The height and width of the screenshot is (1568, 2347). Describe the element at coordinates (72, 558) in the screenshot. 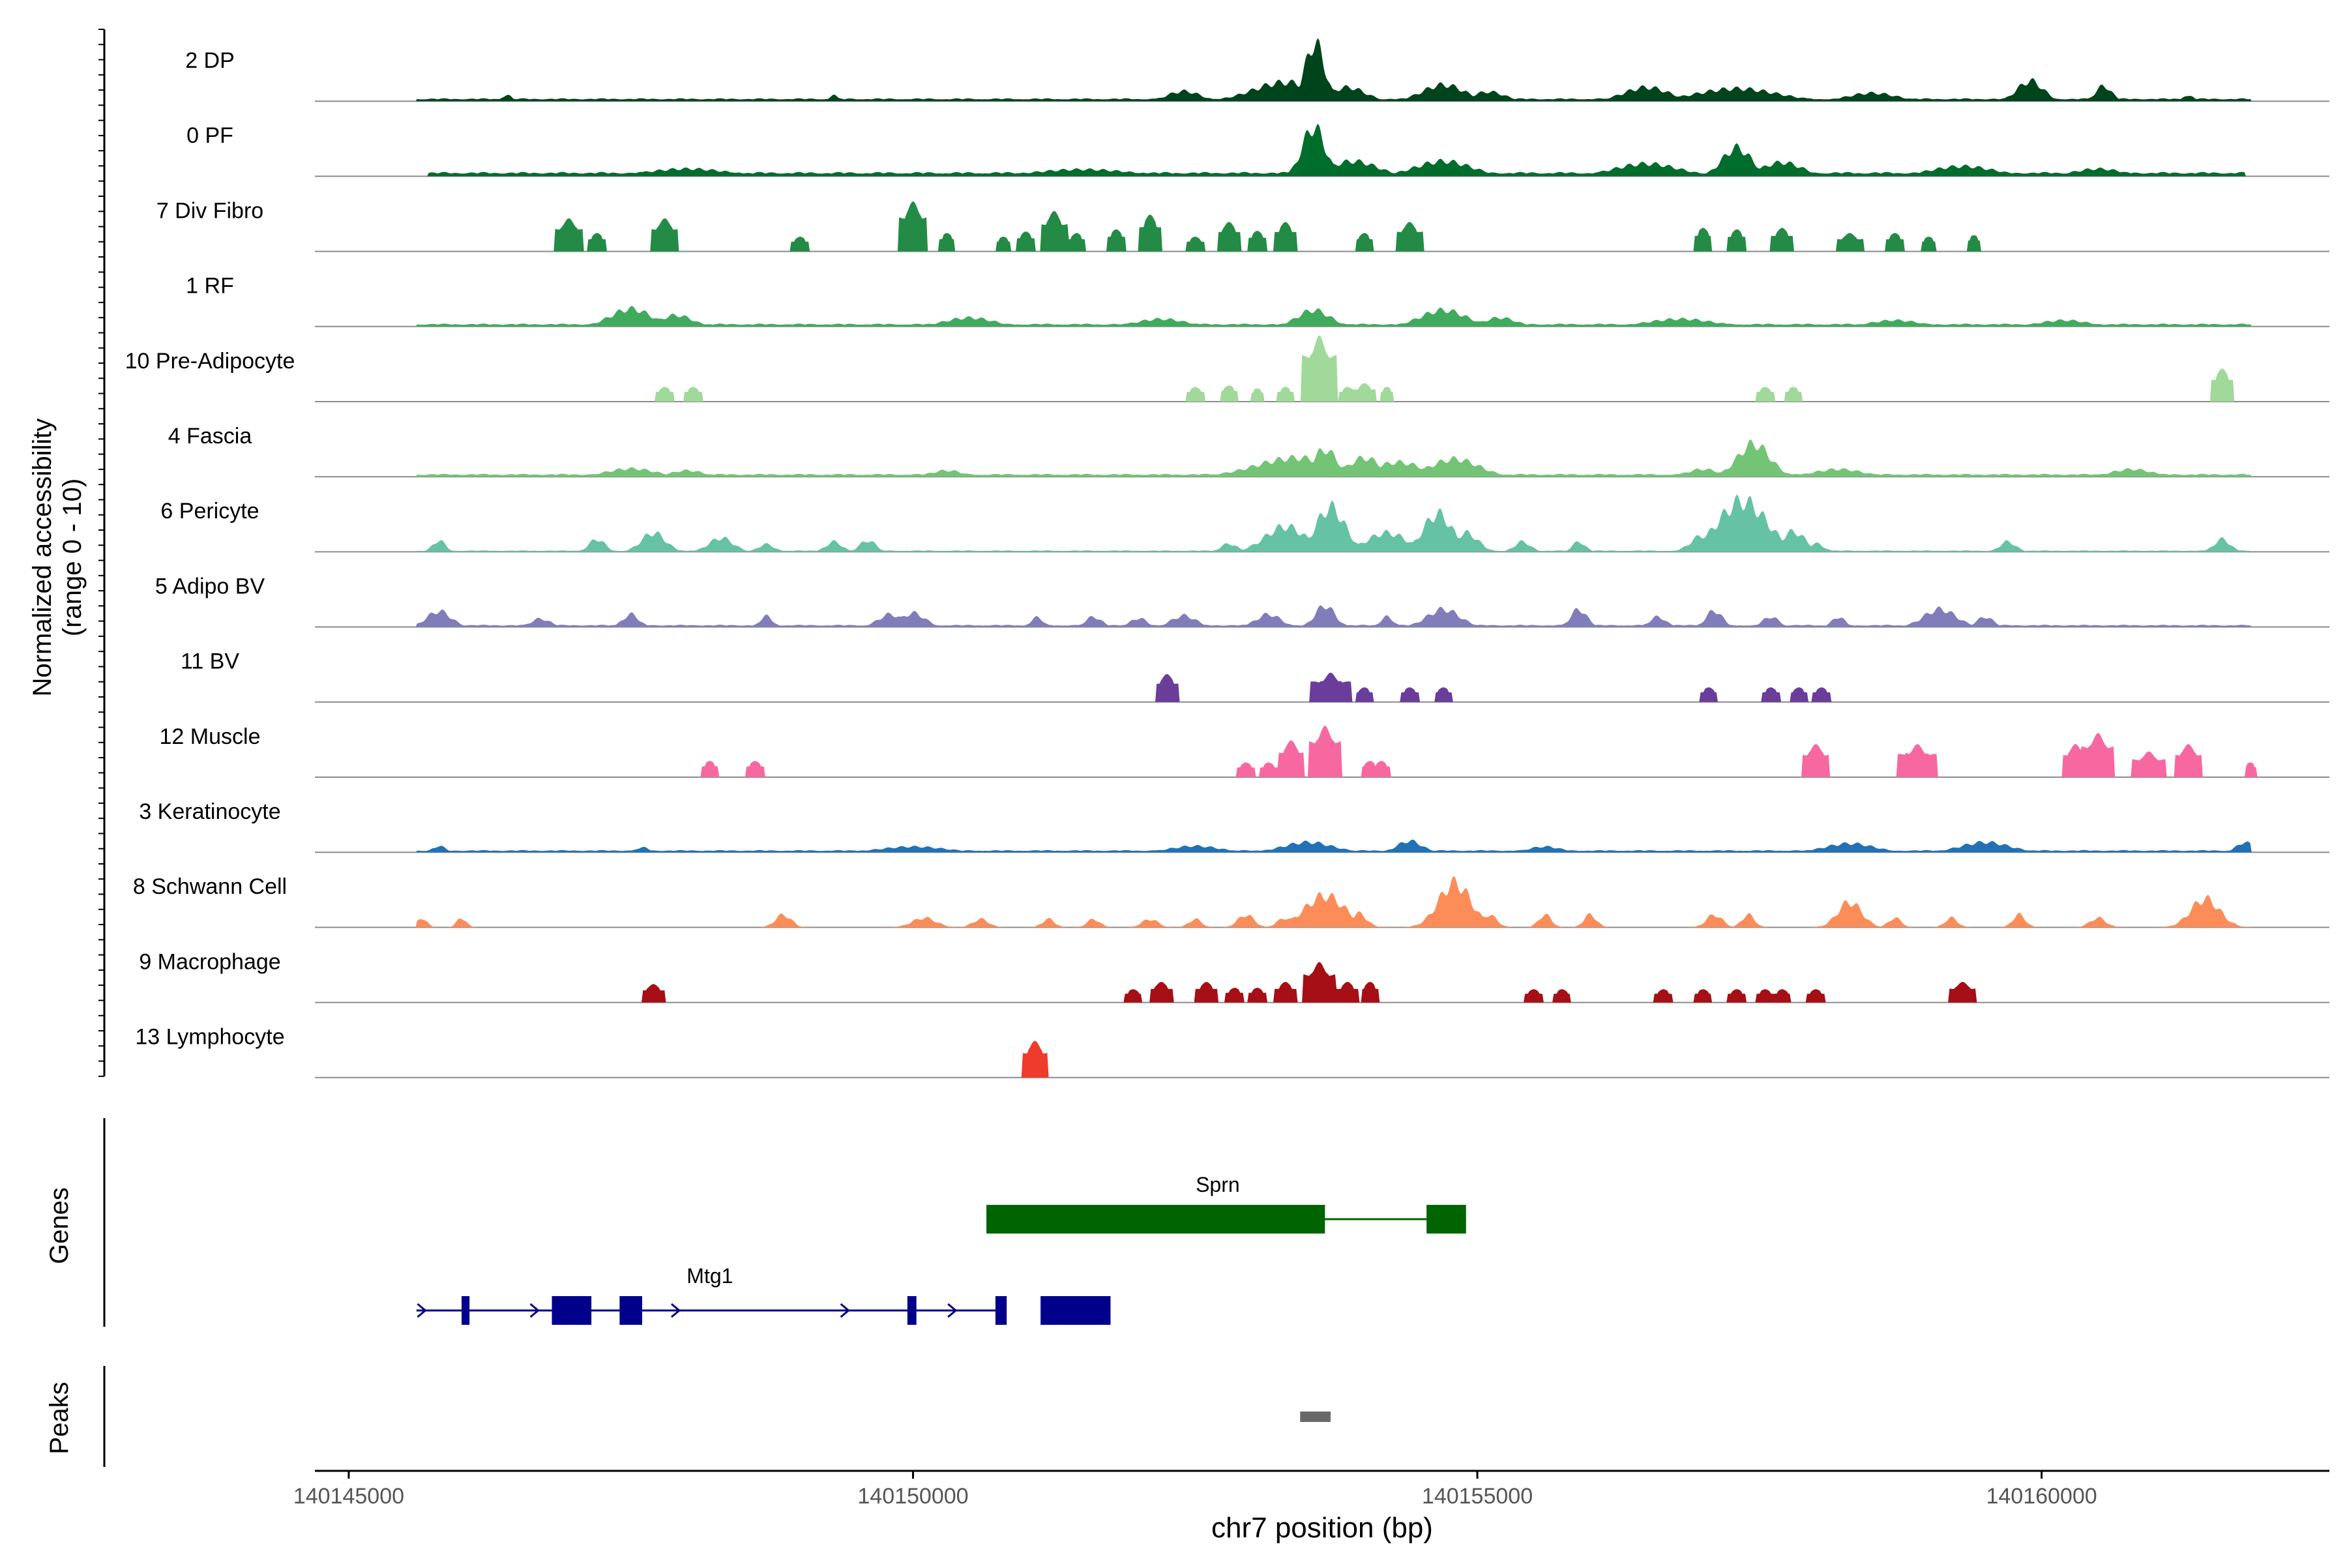

I see `y-axis-subtitle: (range 0 - 10)` at that location.